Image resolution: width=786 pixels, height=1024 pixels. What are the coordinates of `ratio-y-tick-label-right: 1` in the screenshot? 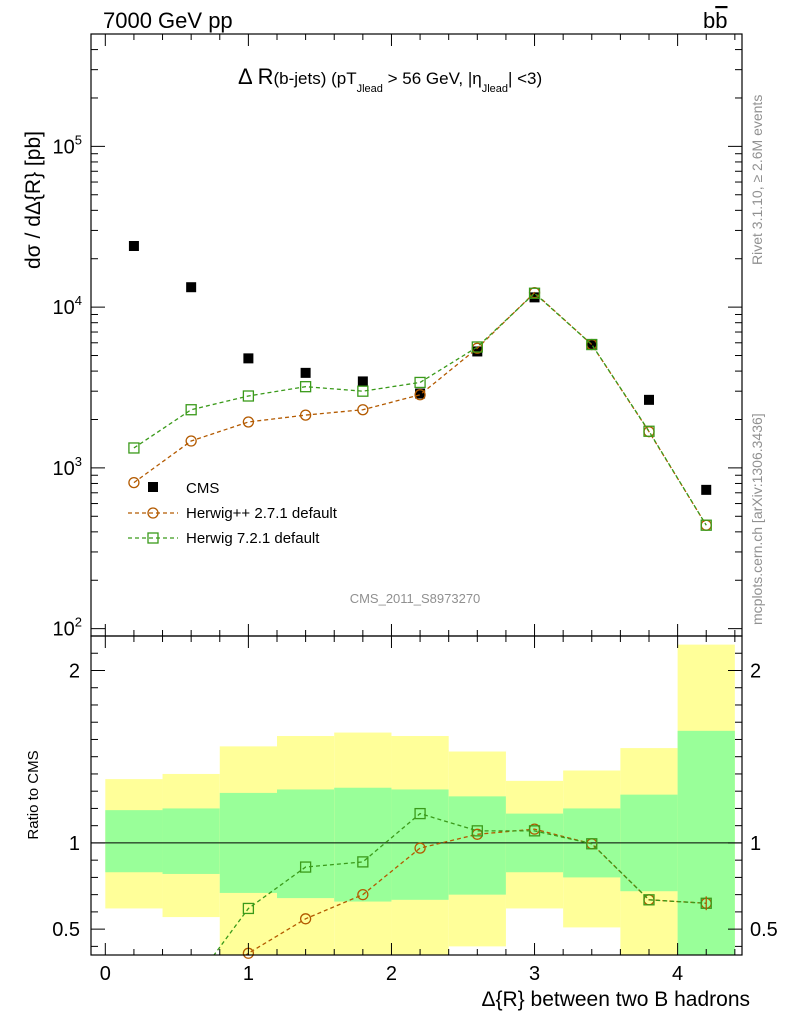 It's located at (755, 844).